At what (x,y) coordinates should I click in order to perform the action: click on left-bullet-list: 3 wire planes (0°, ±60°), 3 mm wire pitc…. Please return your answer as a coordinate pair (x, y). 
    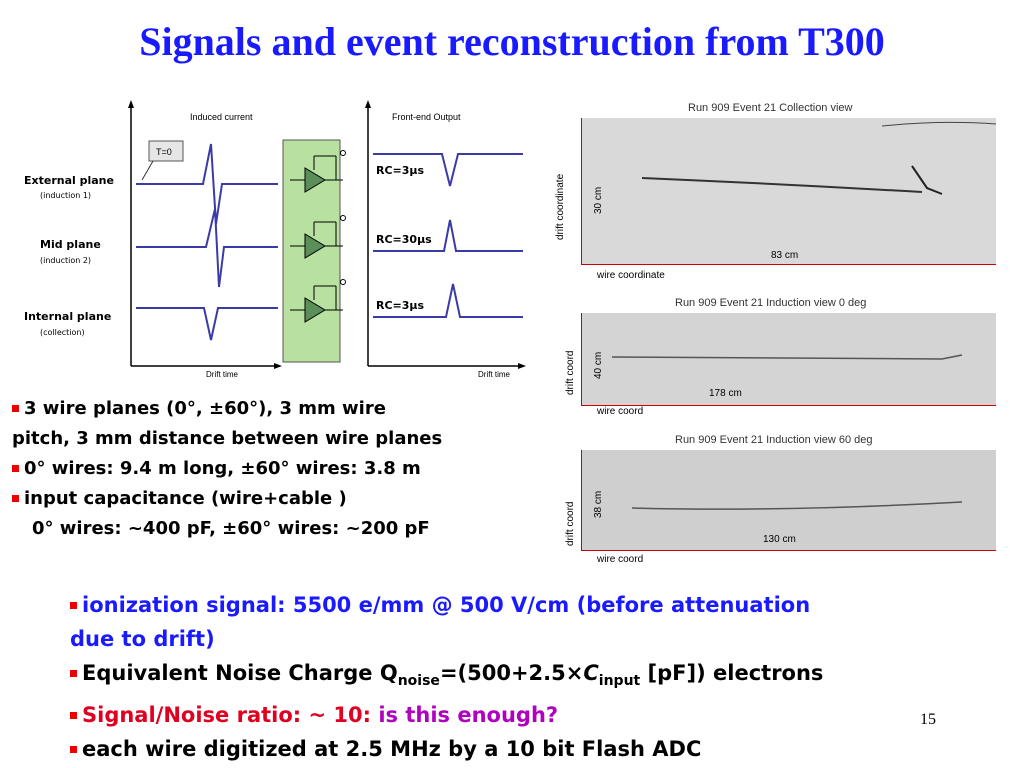
    Looking at the image, I should click on (277, 469).